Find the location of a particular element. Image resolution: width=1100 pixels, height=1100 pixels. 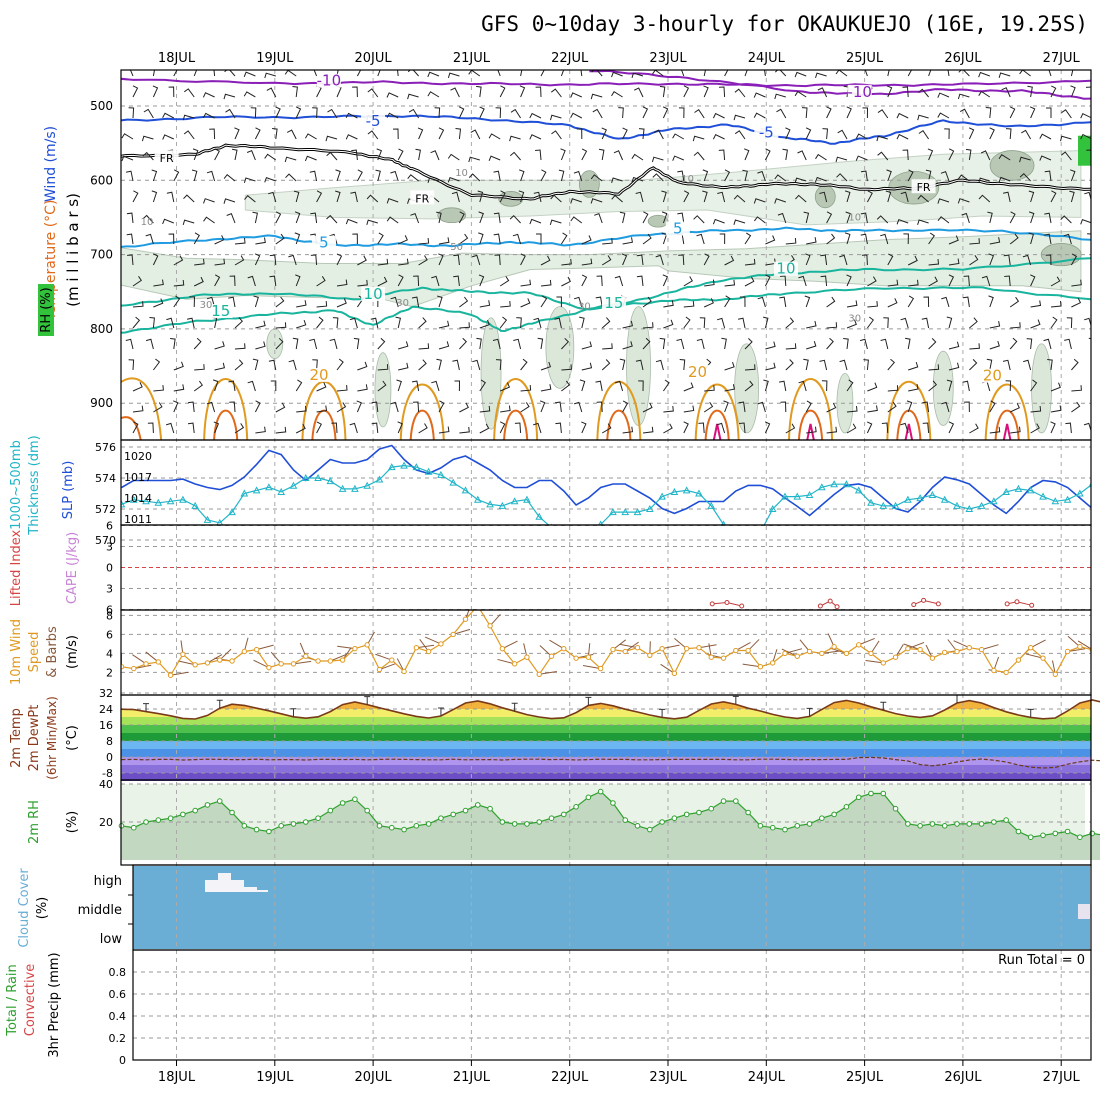

rh-cell-high is located at coordinates (1084, 150).